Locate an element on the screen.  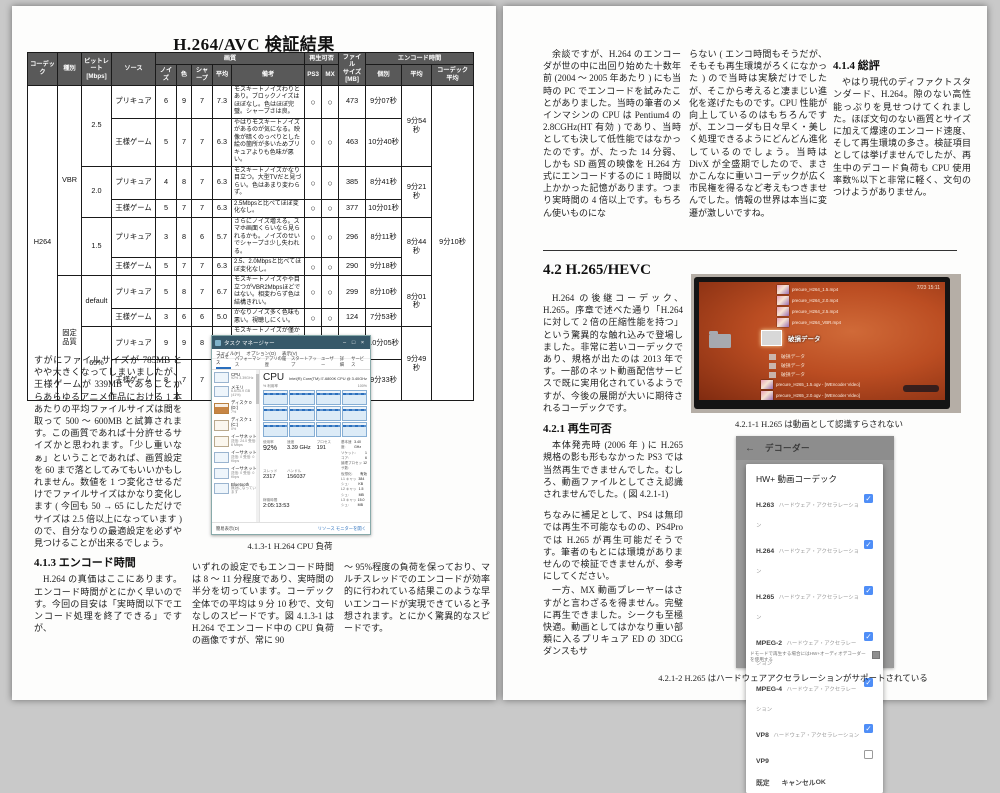
table-cell: 9分07秒 is located at coordinates (384, 101).